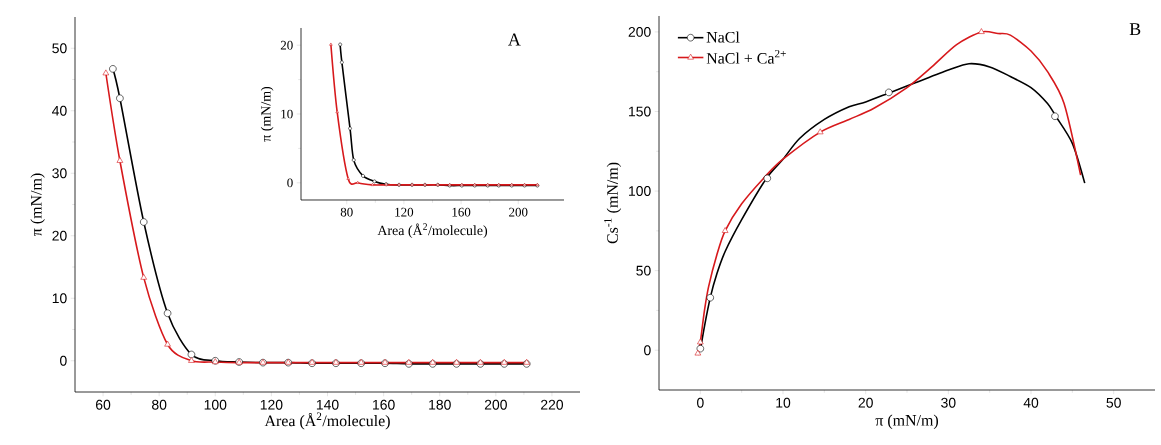 This screenshot has width=1161, height=445. I want to click on x-tick-label: 50, so click(1113, 402).